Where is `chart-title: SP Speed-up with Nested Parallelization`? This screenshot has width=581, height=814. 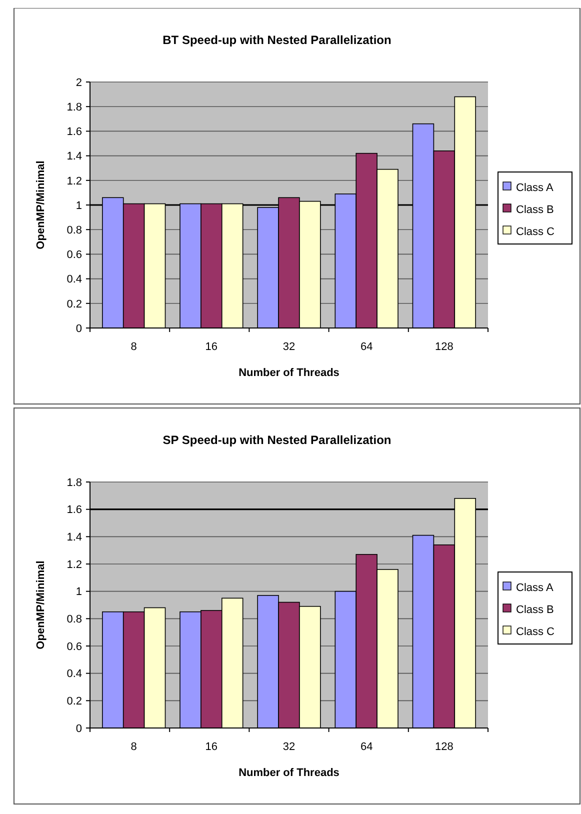
chart-title: SP Speed-up with Nested Parallelization is located at coordinates (277, 440).